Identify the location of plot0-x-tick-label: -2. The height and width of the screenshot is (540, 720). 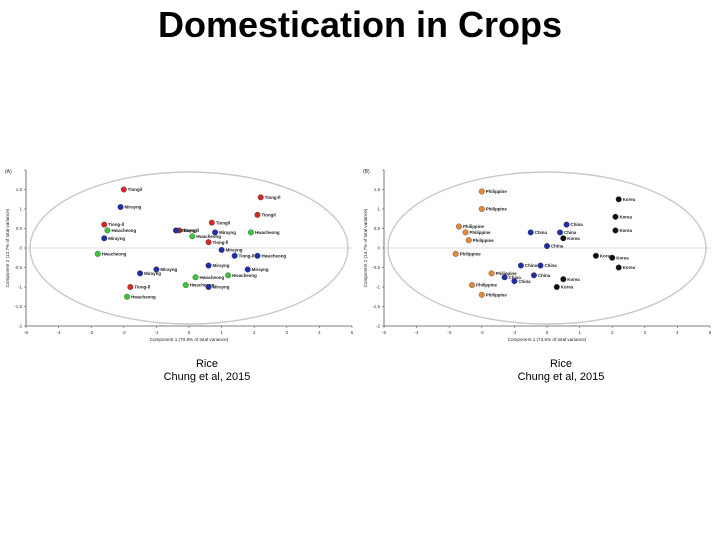
(124, 332).